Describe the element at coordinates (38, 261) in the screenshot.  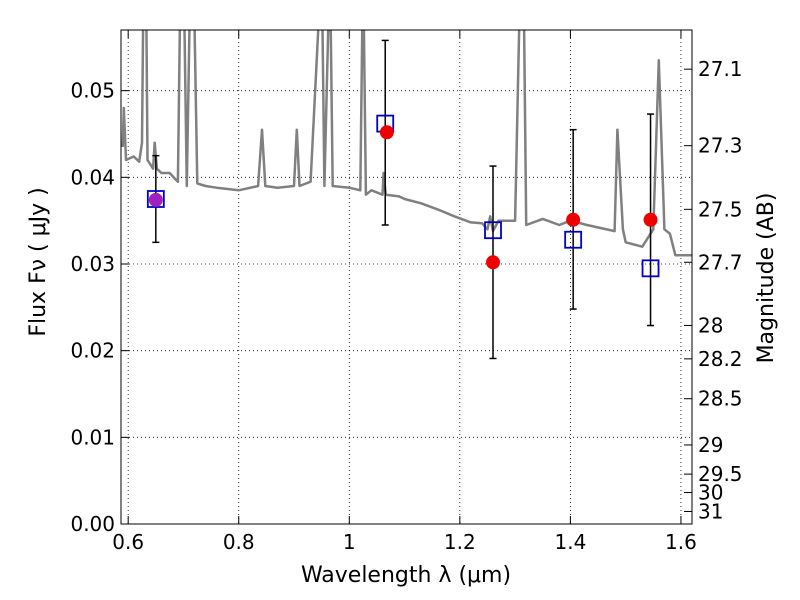
I see `y-axis-label: Flux Fν ( μJy )` at that location.